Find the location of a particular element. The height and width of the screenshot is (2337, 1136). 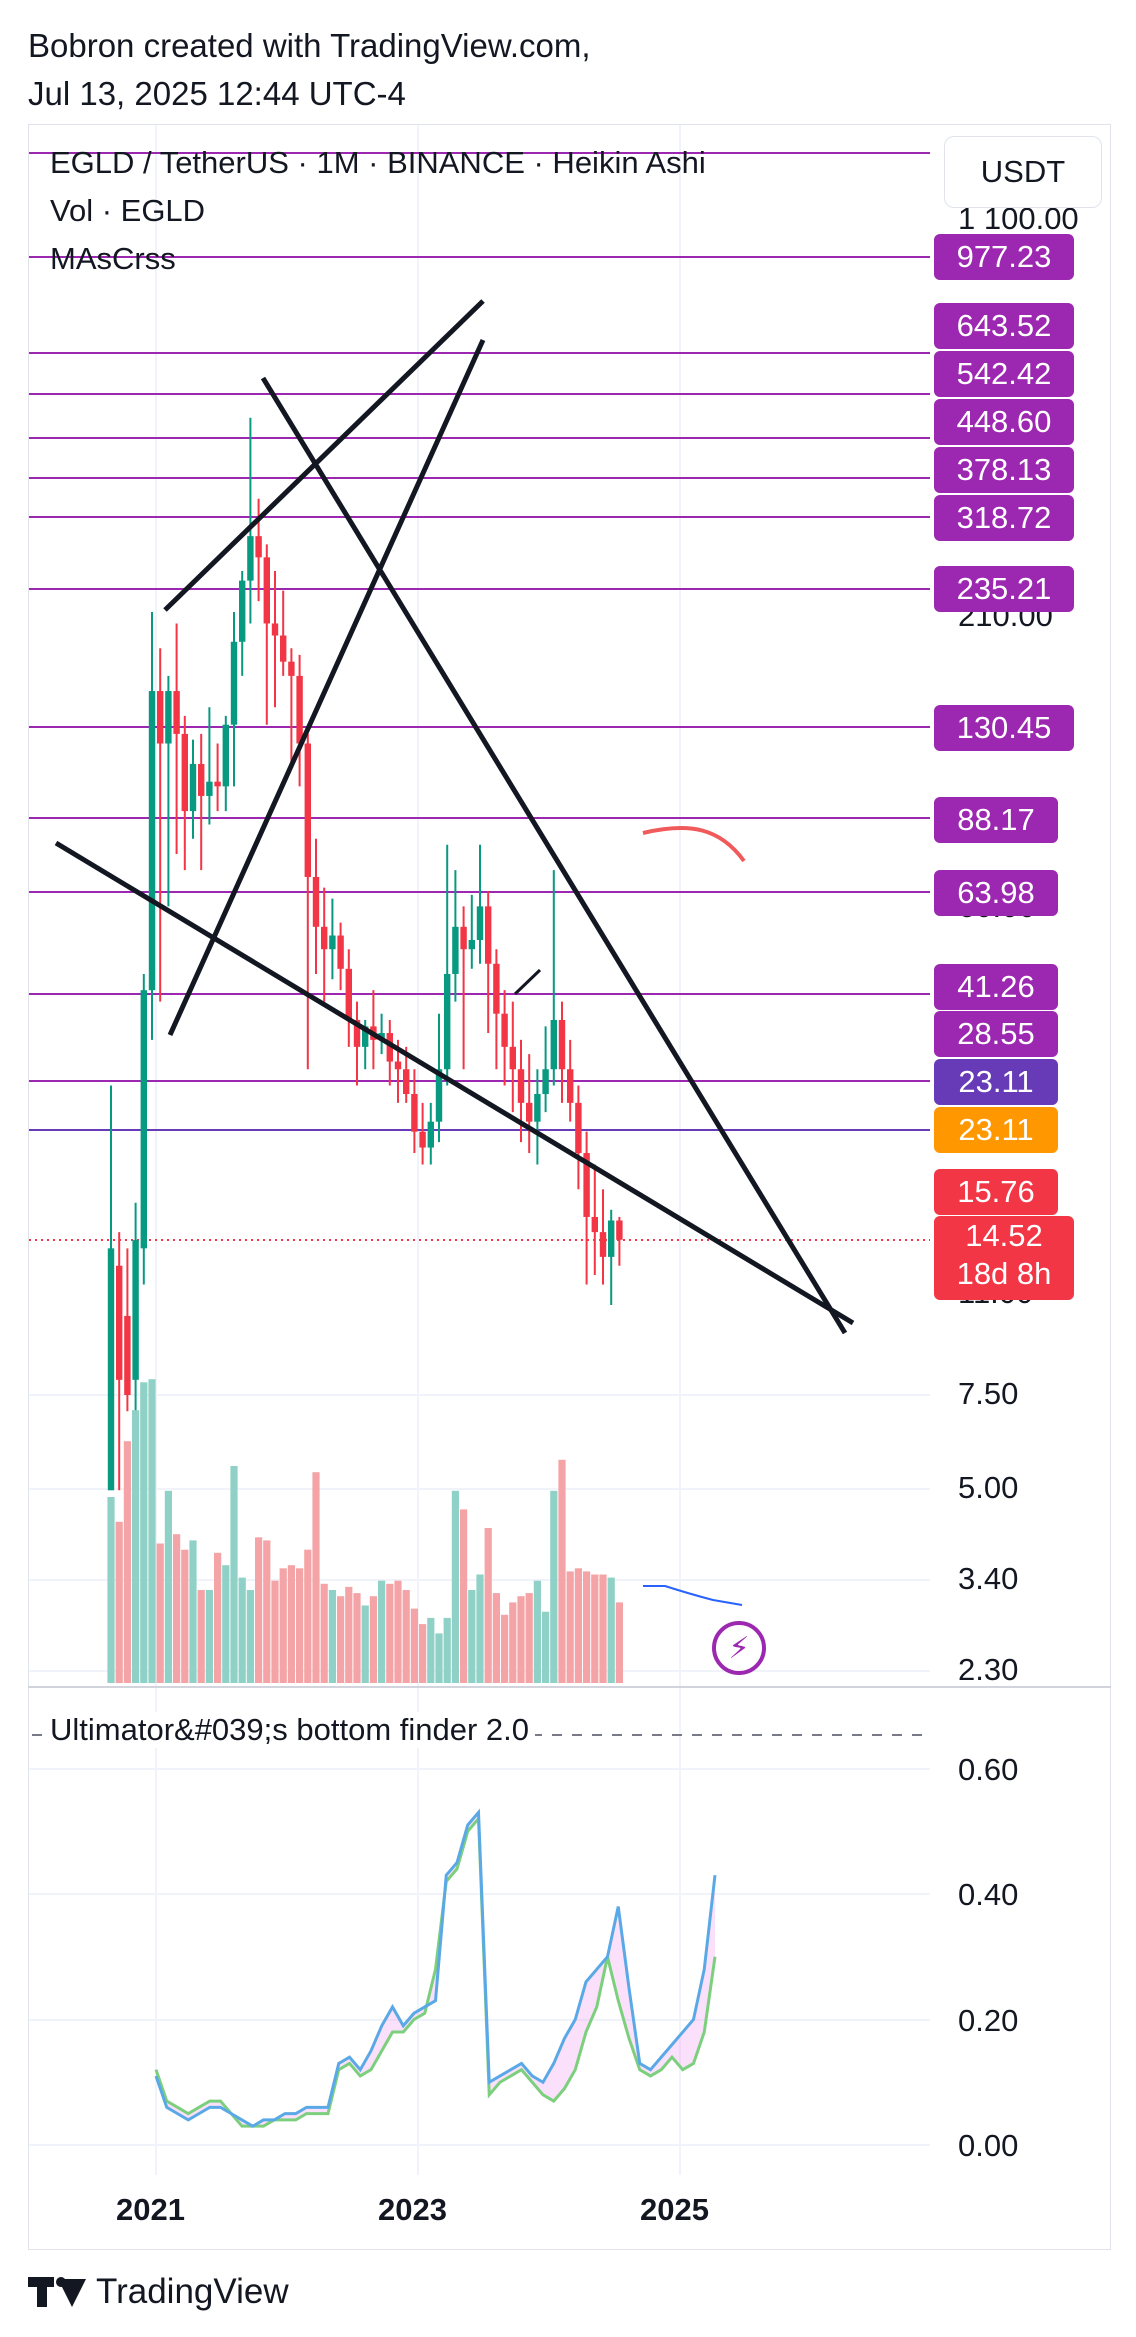

osc-tick-0-00: 0.00 is located at coordinates (988, 2145).